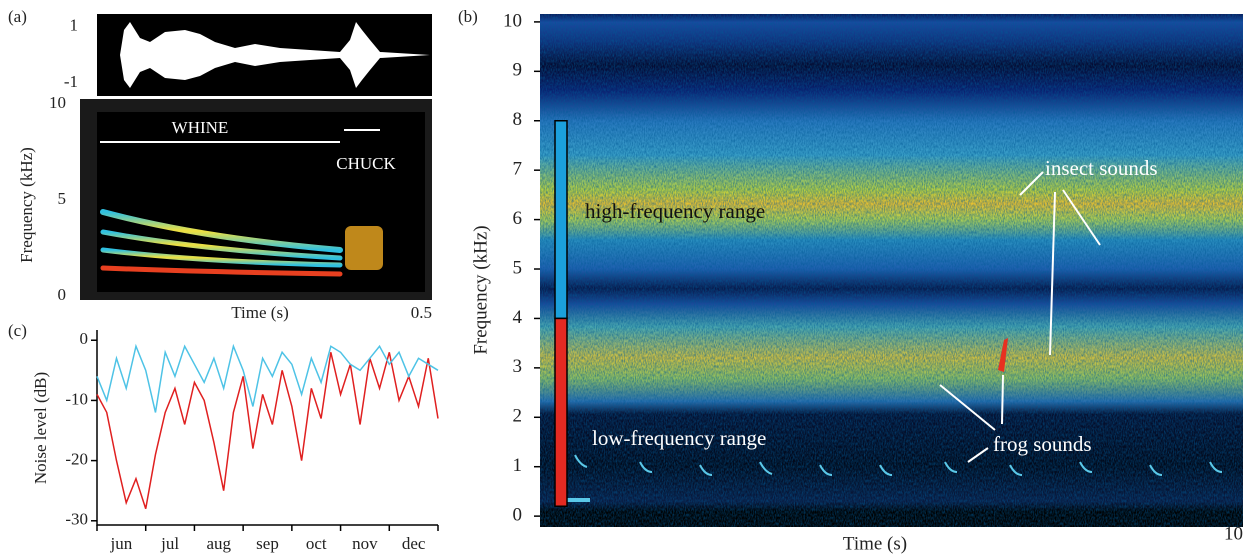  I want to click on annotation: insect sounds, so click(1101, 168).